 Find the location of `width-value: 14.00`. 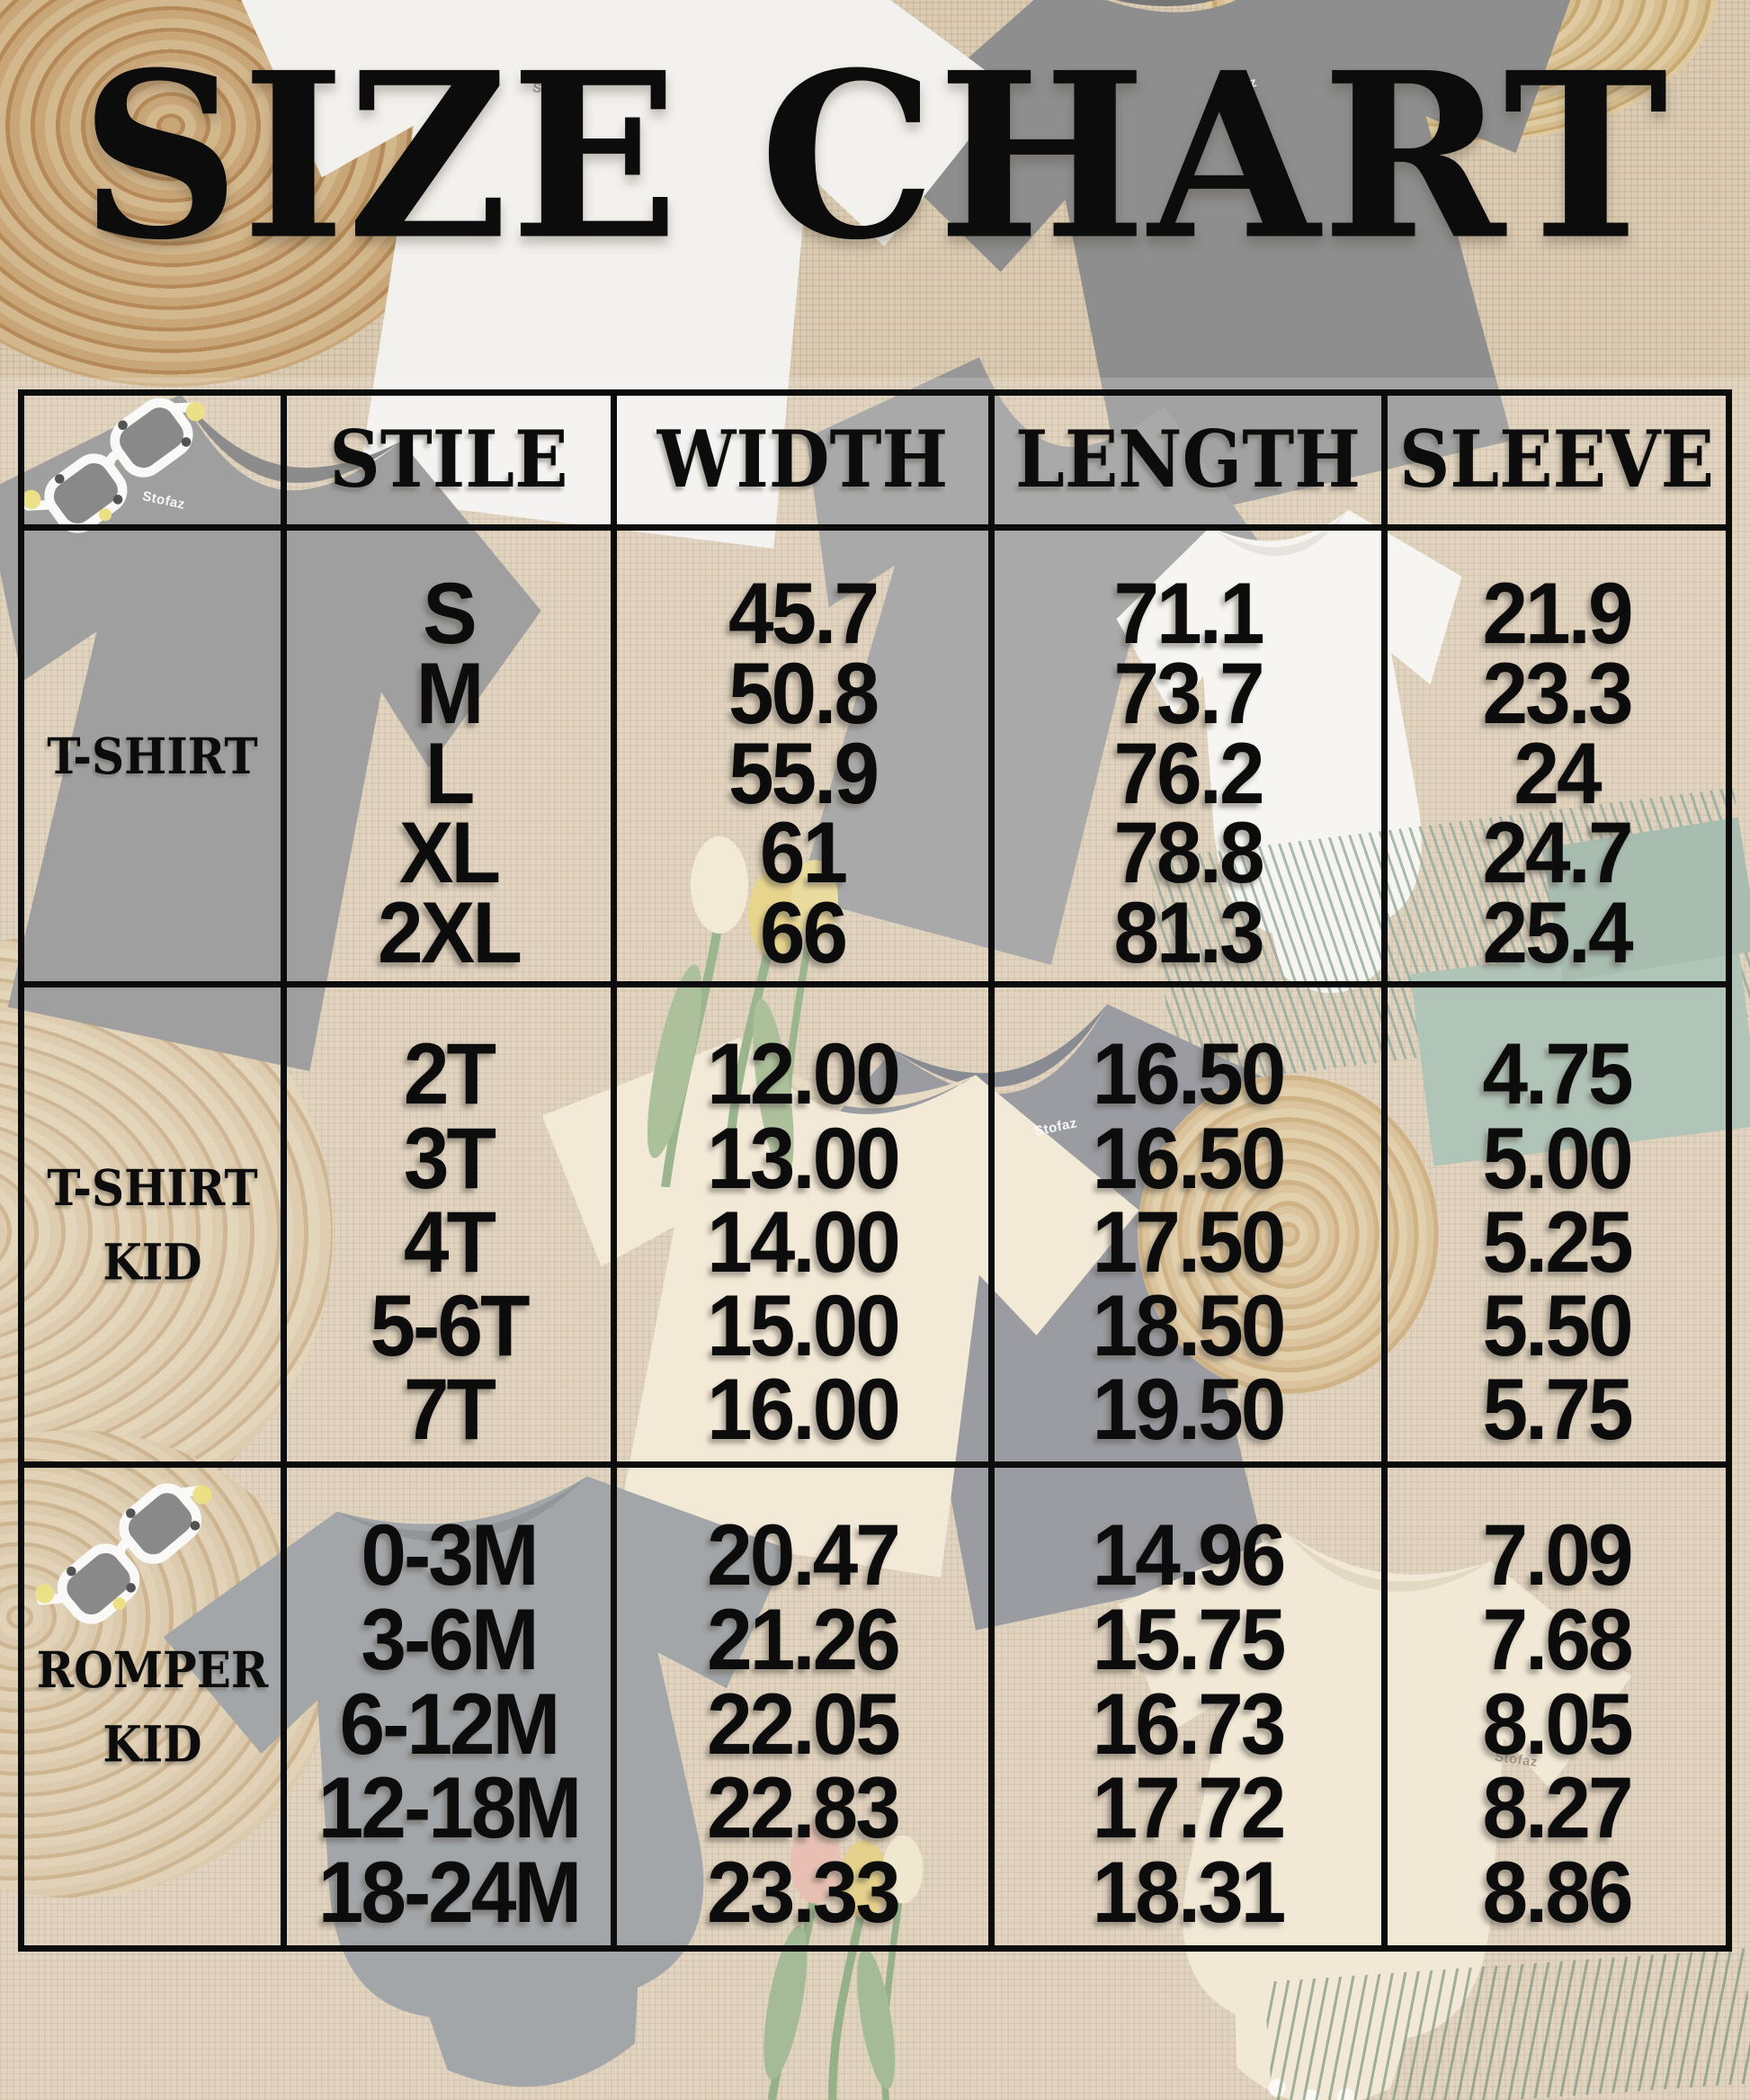

width-value: 14.00 is located at coordinates (804, 1242).